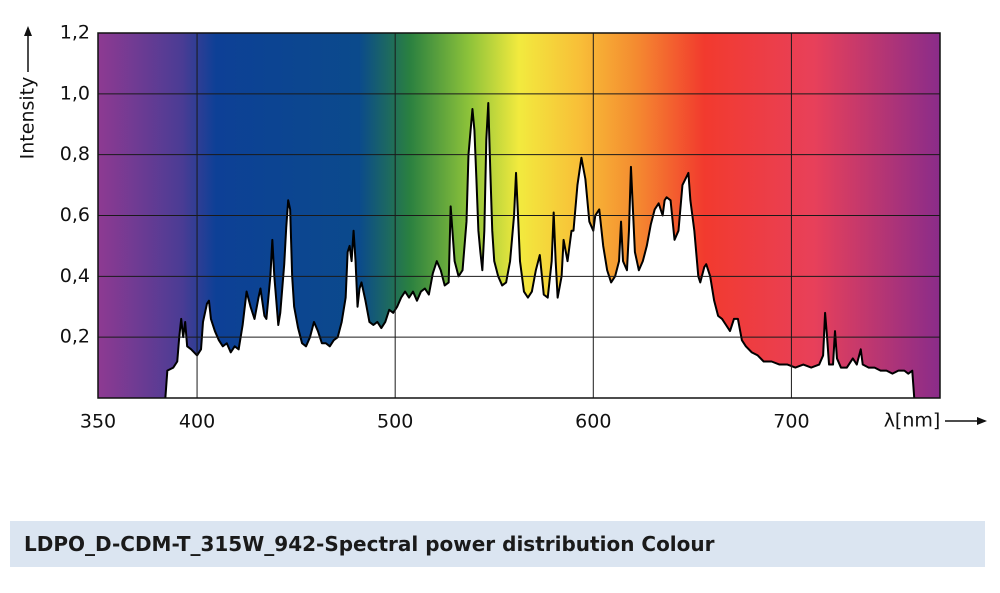  Describe the element at coordinates (395, 422) in the screenshot. I see `x-tick-label: 500` at that location.